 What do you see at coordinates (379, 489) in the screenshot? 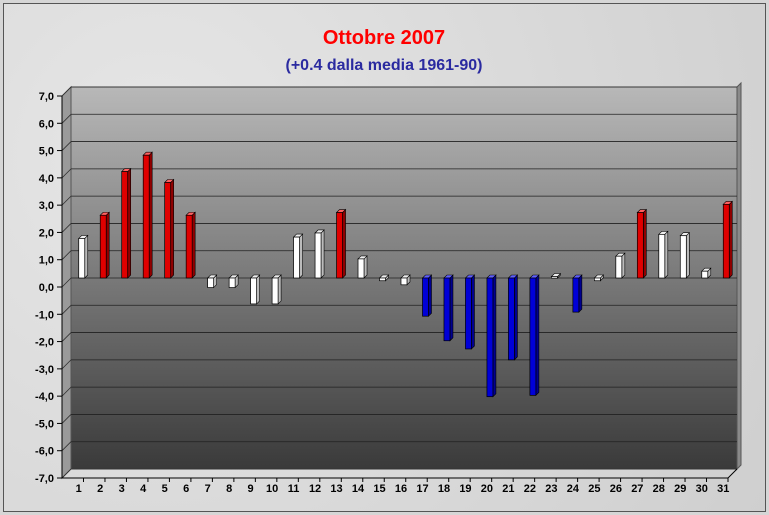
I see `x-tick-label: 15` at bounding box center [379, 489].